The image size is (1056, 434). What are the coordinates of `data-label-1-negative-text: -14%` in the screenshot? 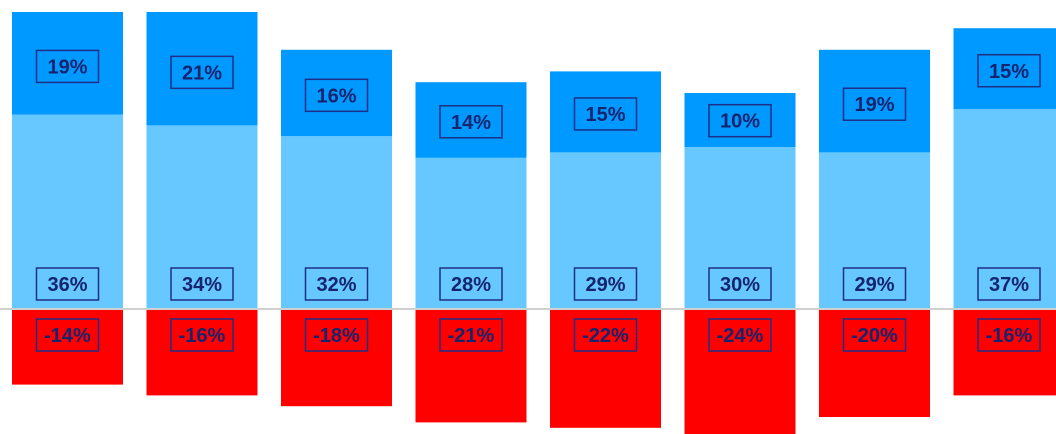 It's located at (67, 336).